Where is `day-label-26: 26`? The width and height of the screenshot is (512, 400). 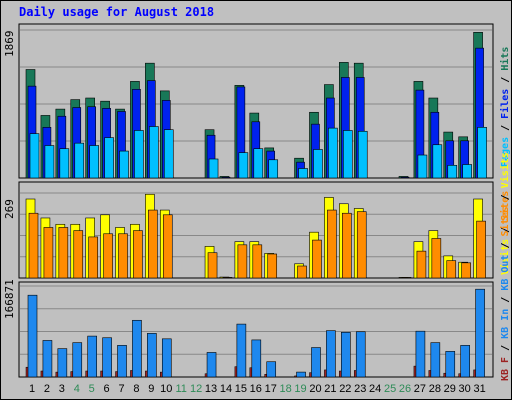 day-label-26: 26 is located at coordinates (405, 389).